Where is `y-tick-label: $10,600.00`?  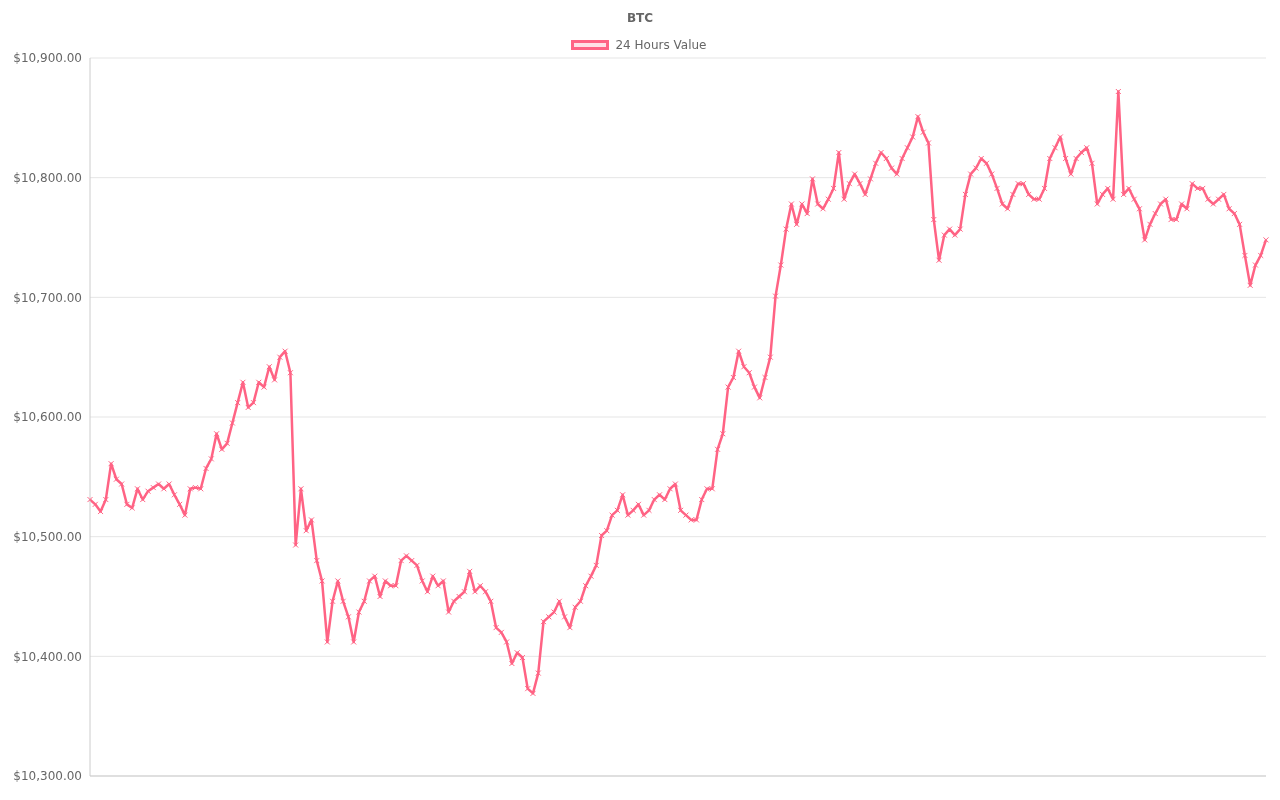
y-tick-label: $10,600.00 is located at coordinates (47, 417).